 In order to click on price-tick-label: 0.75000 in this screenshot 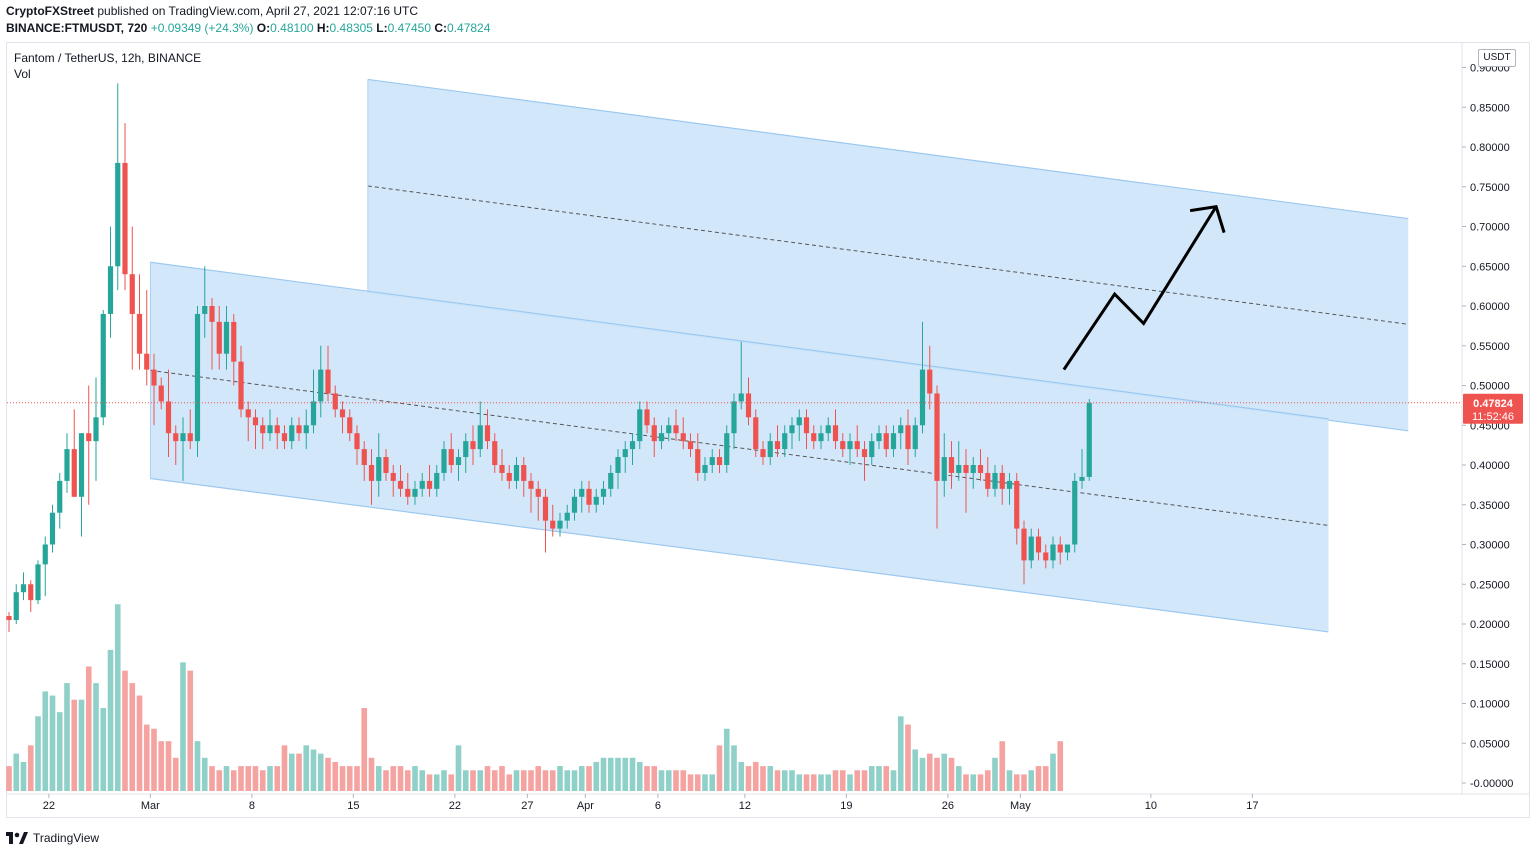, I will do `click(1490, 188)`.